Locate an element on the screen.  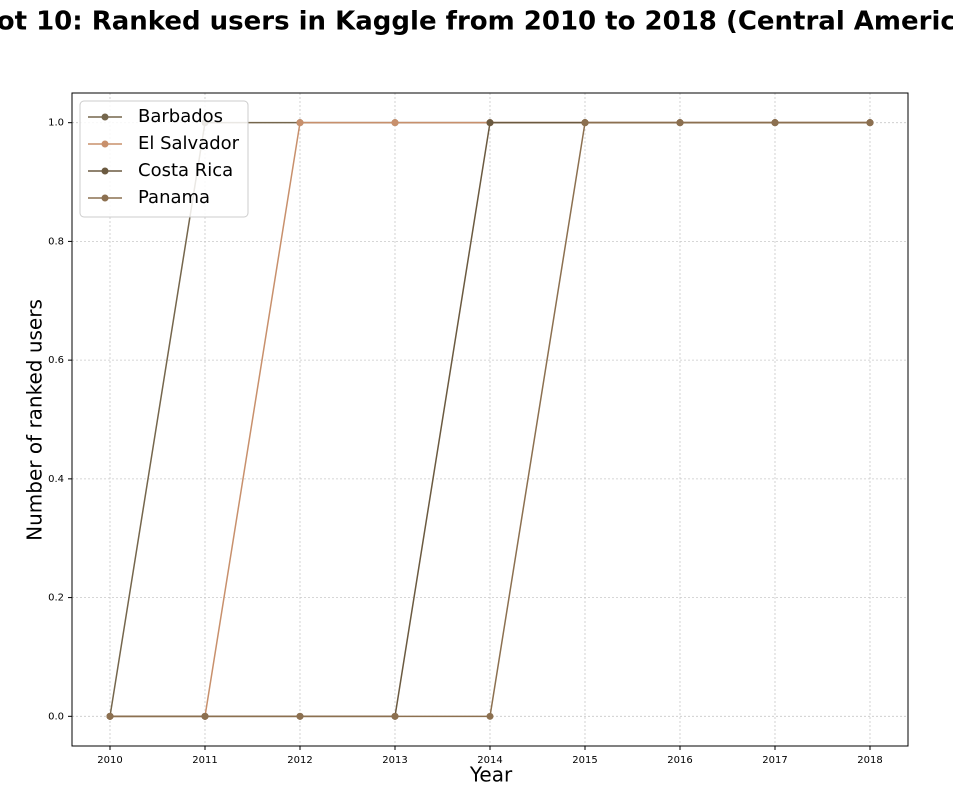
legend-box is located at coordinates (164, 159).